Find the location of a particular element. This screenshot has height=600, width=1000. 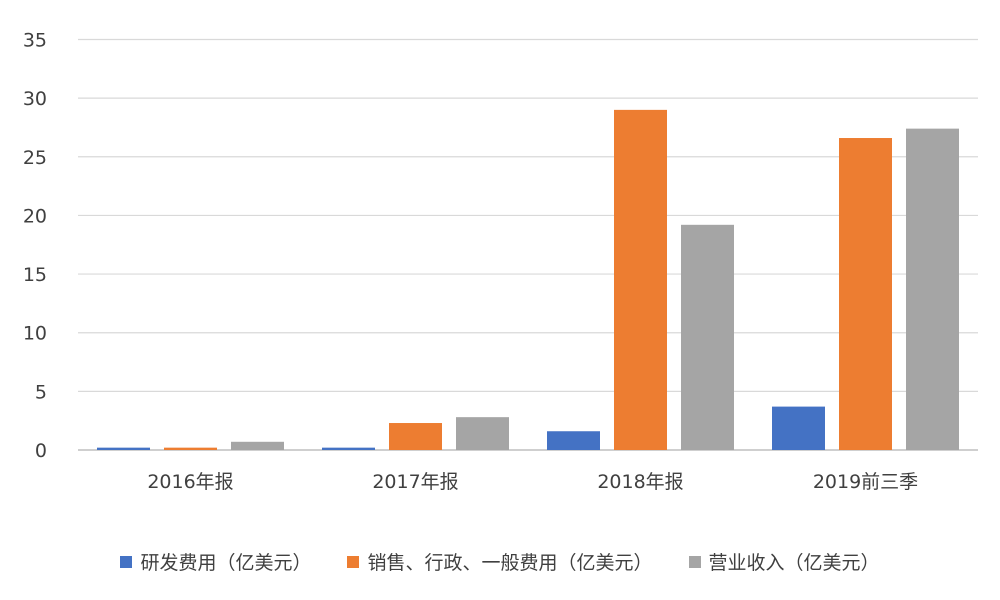

y-tick-label: 0 is located at coordinates (41, 451).